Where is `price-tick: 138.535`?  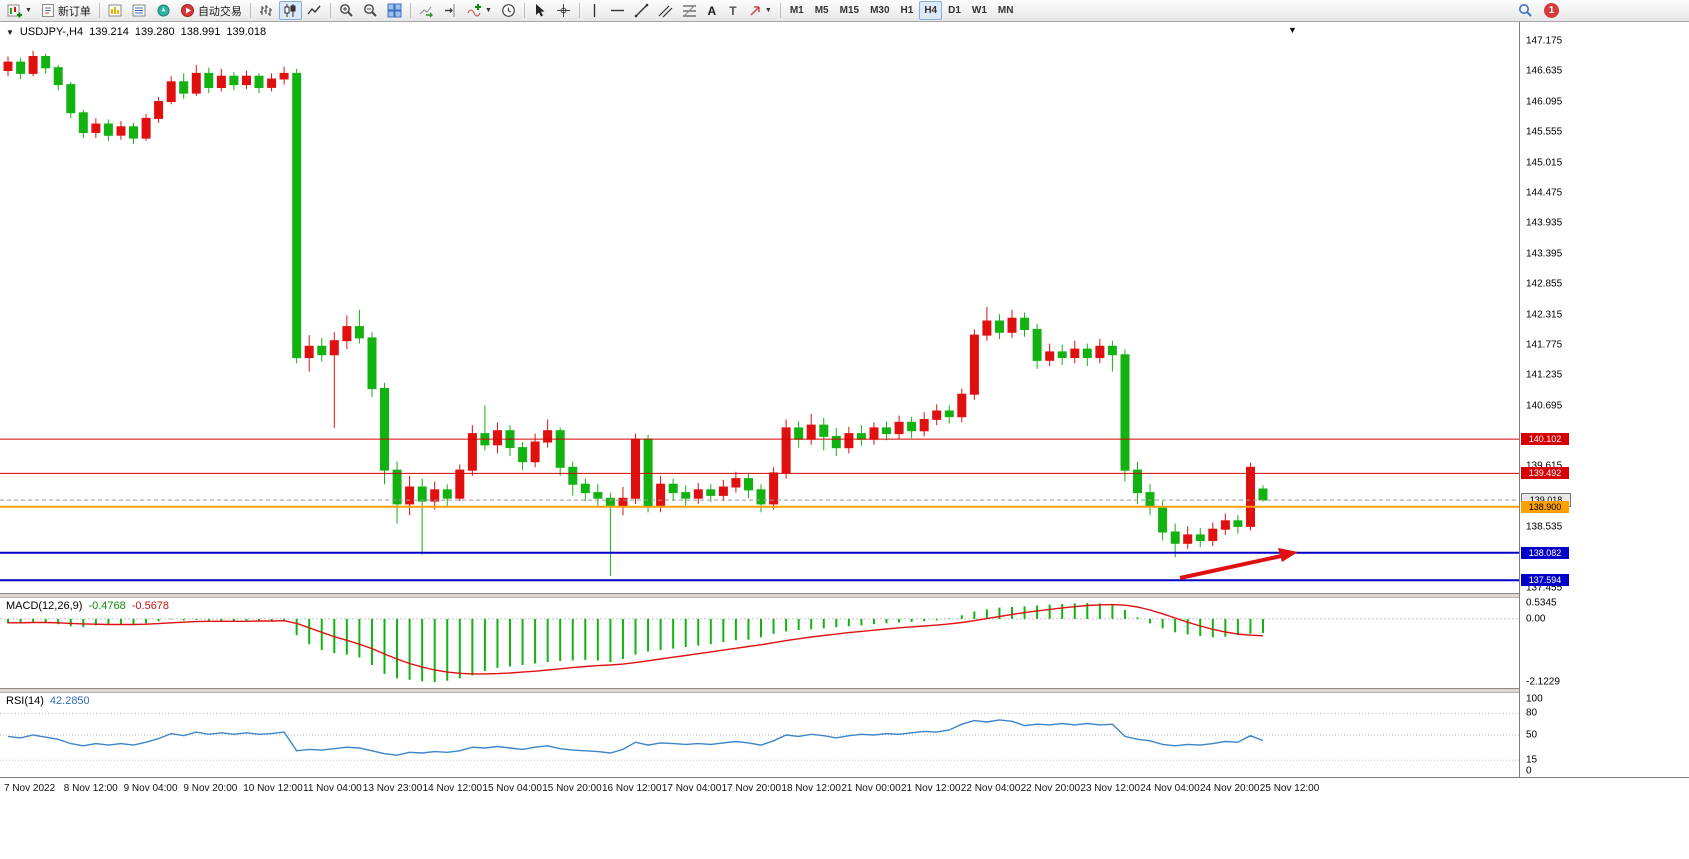
price-tick: 138.535 is located at coordinates (1544, 527).